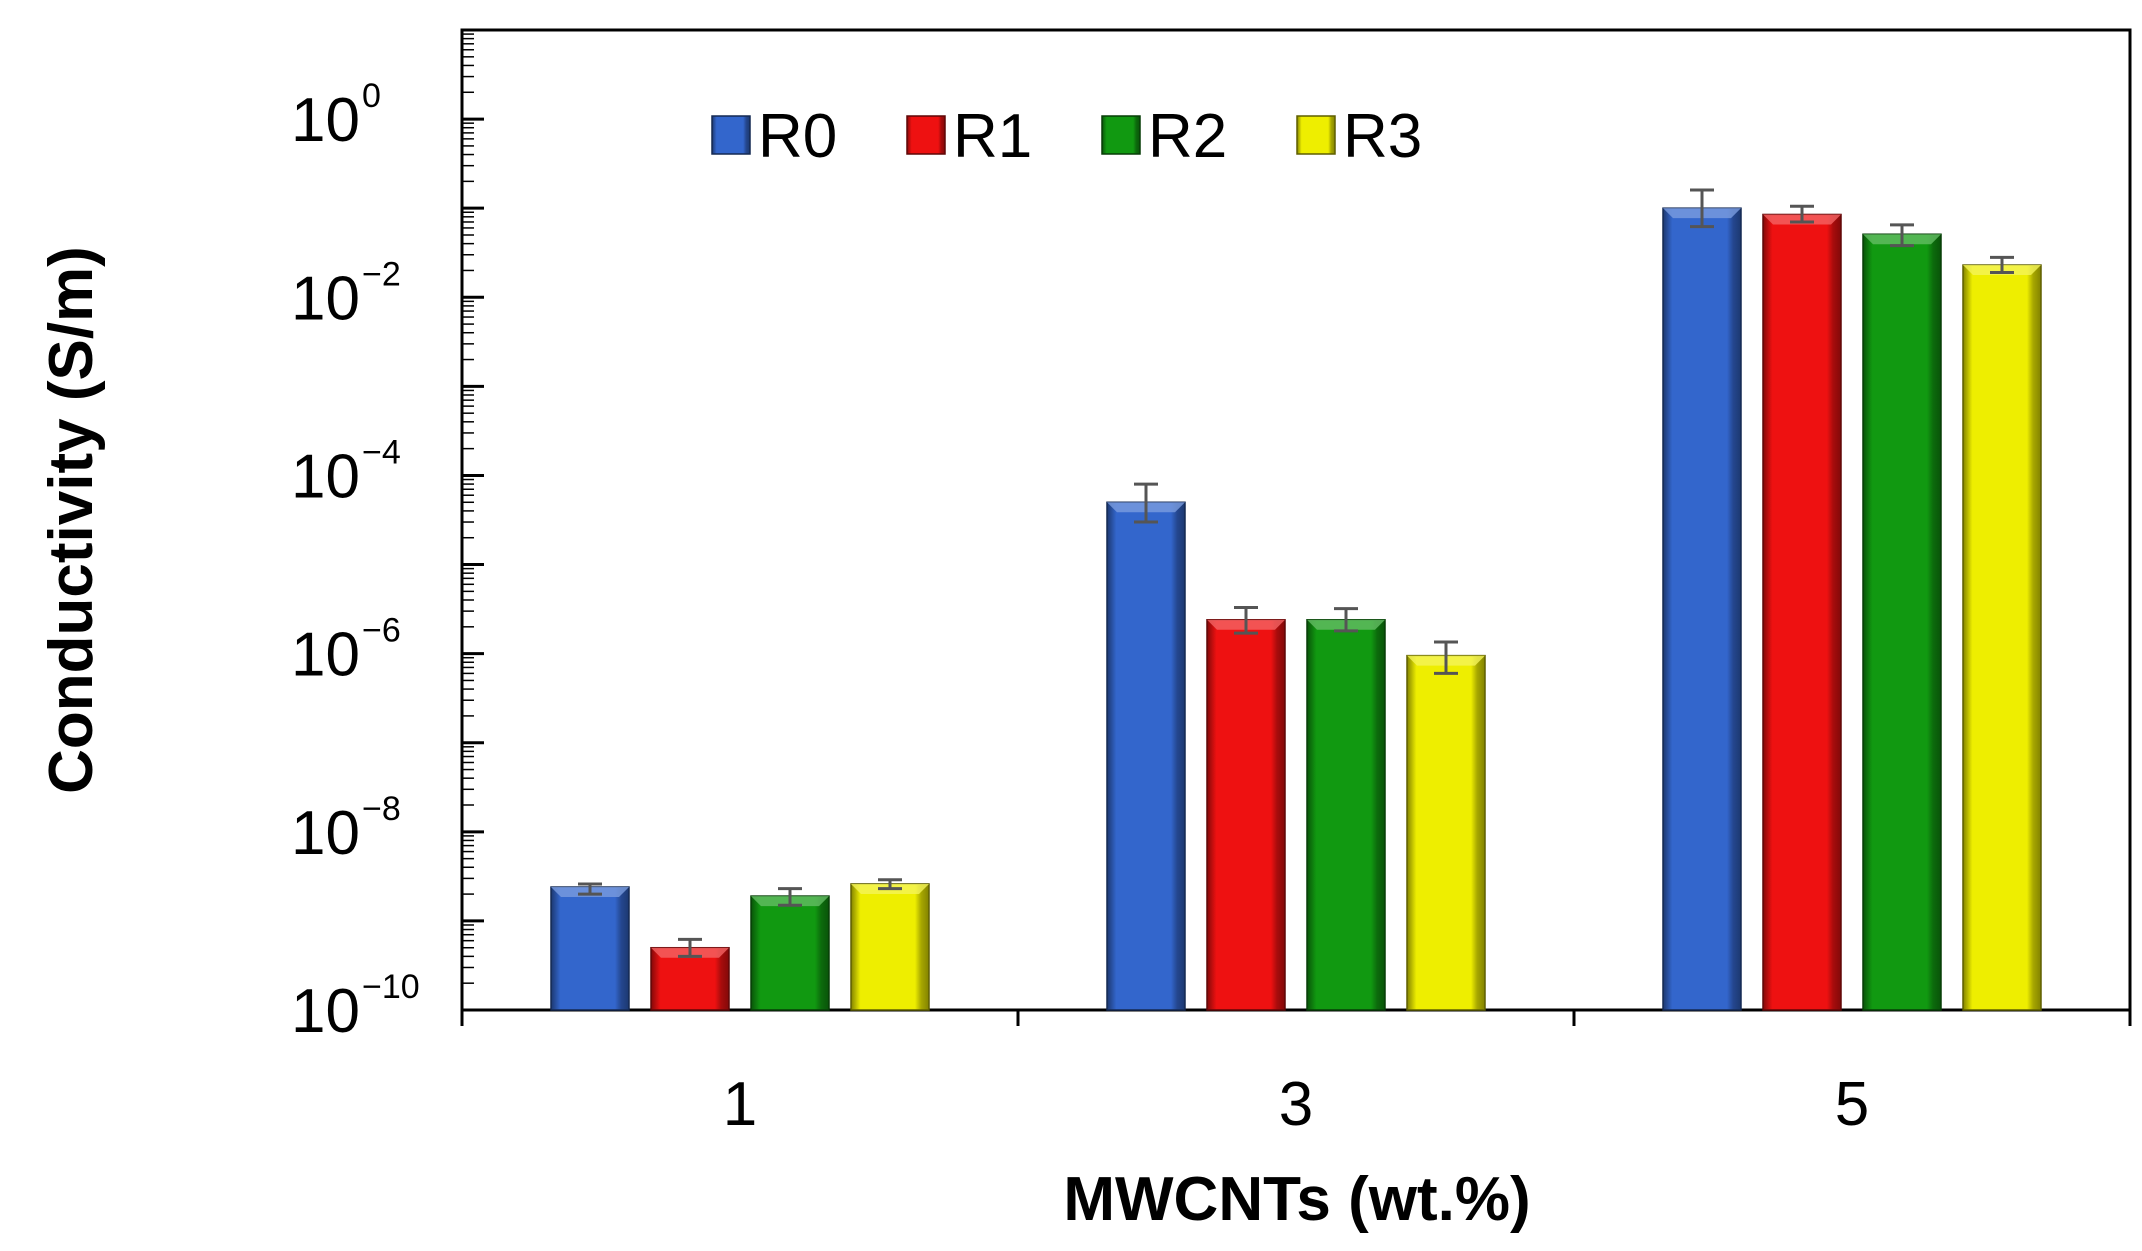 The height and width of the screenshot is (1251, 2142). Describe the element at coordinates (381, 274) in the screenshot. I see `y-tick-exponent: −2` at that location.